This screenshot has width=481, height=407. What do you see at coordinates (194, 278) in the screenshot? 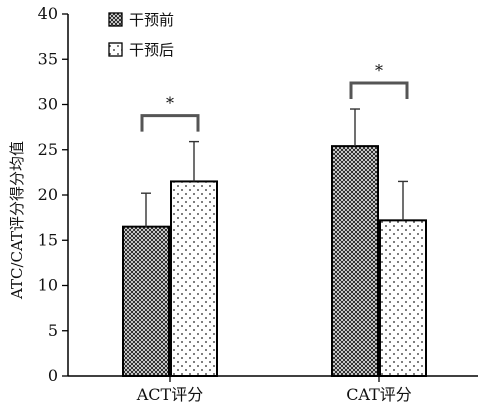
I see `bar-after-act` at bounding box center [194, 278].